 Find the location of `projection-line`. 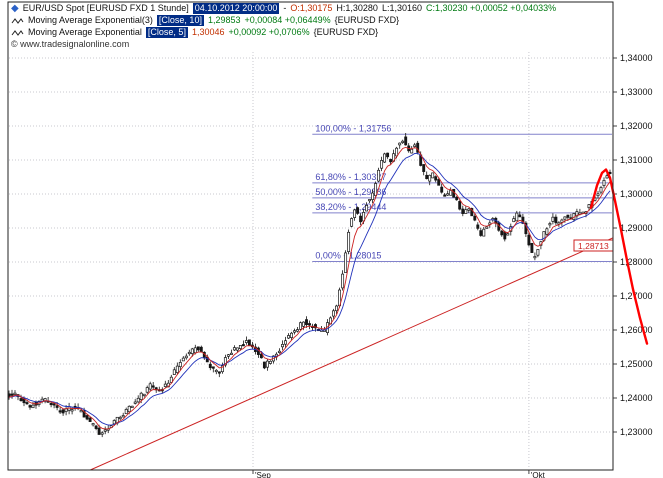

projection-line is located at coordinates (619, 256).